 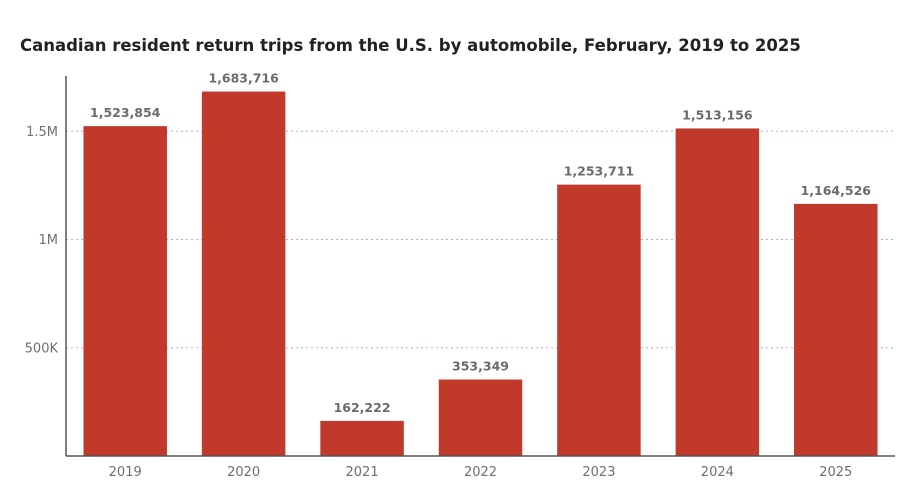 What do you see at coordinates (362, 407) in the screenshot?
I see `data-label: 162,222` at bounding box center [362, 407].